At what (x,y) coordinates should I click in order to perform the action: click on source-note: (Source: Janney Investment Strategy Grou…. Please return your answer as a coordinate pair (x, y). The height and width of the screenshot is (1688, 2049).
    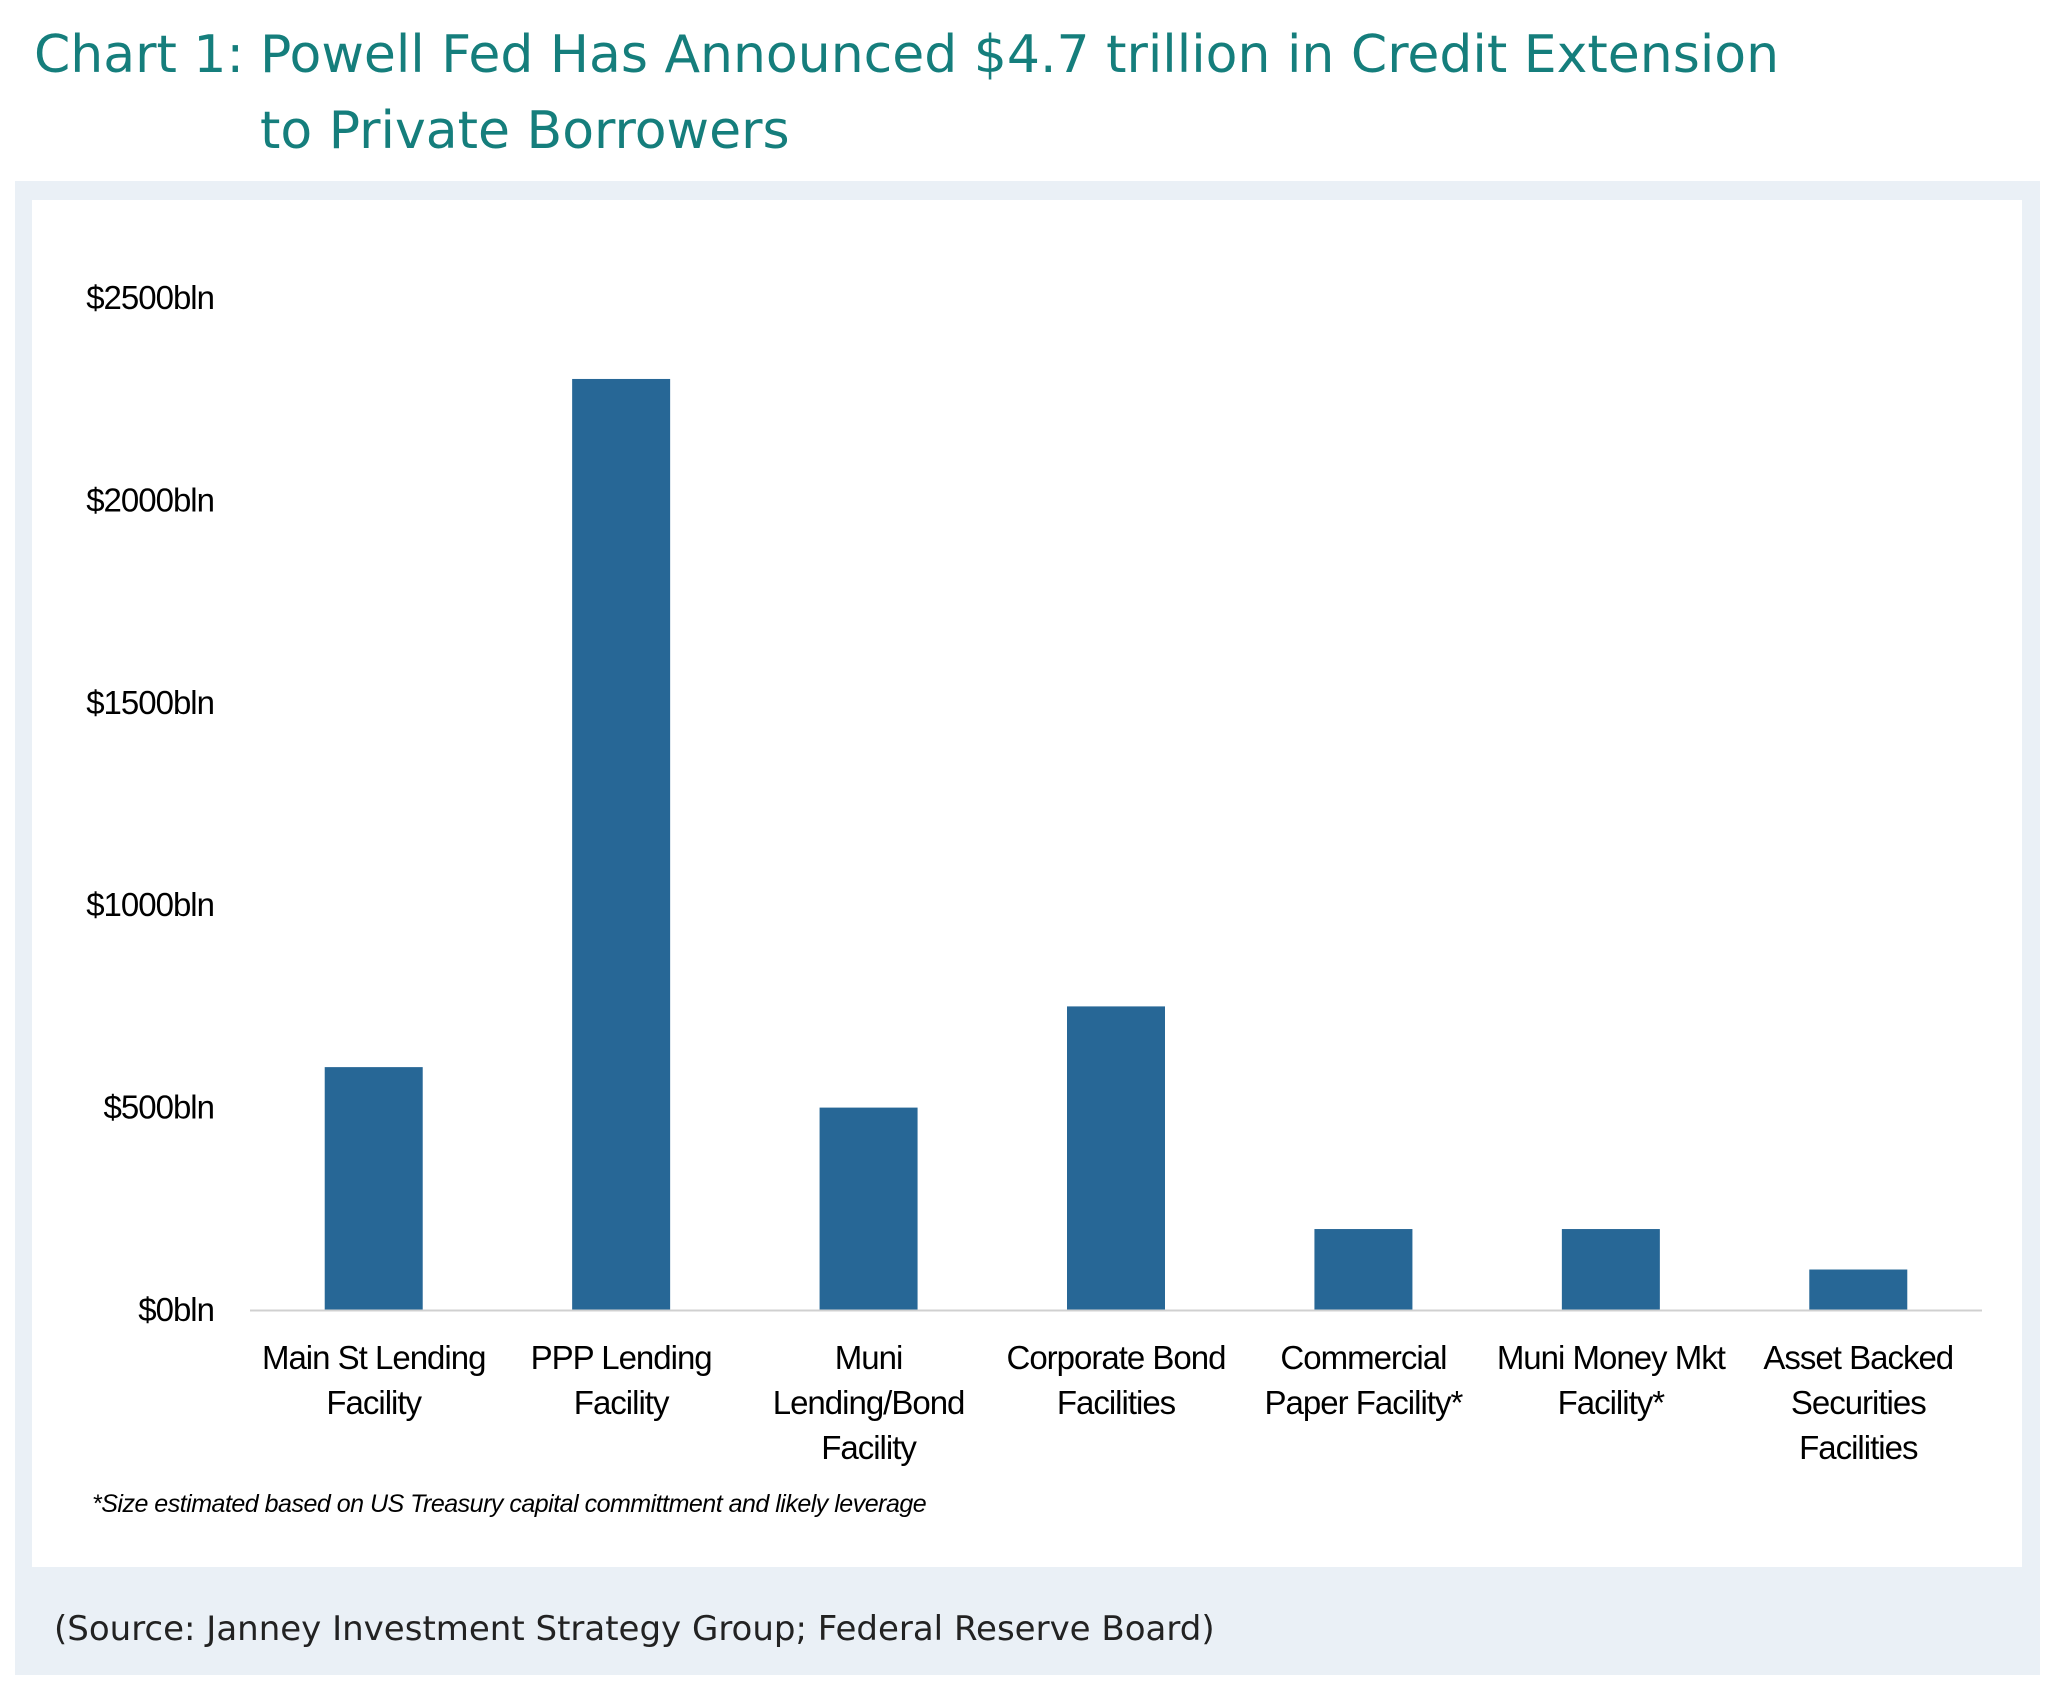
    Looking at the image, I should click on (634, 1629).